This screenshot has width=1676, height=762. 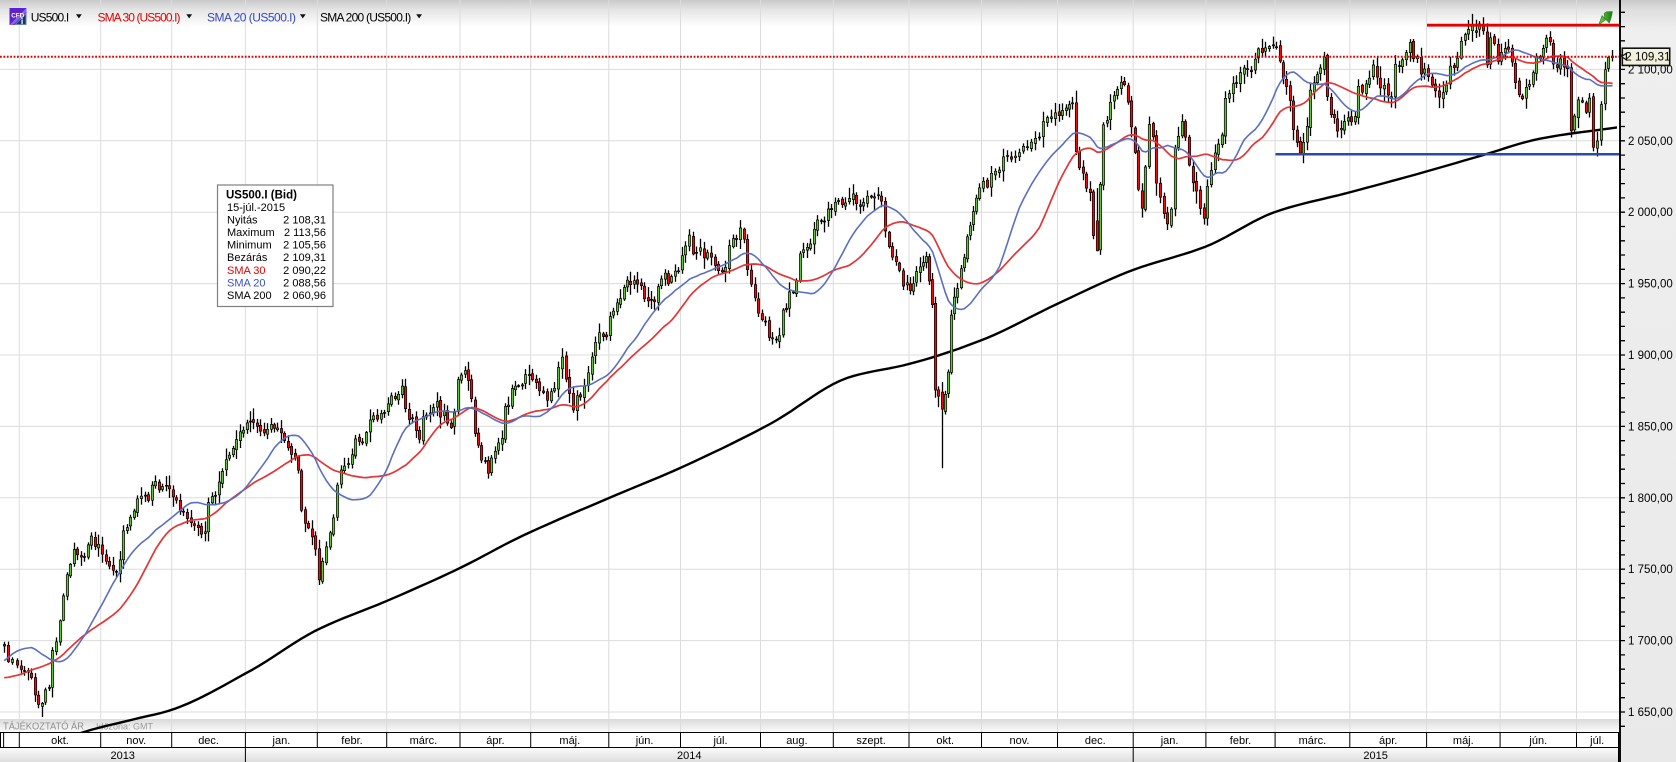 What do you see at coordinates (689, 756) in the screenshot?
I see `svg-text: 2014` at bounding box center [689, 756].